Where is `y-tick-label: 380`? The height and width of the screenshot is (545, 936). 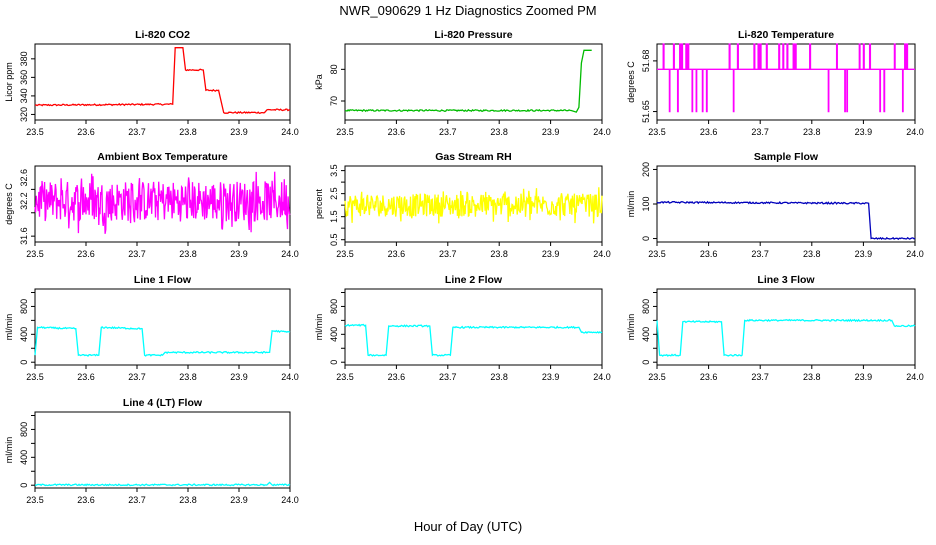 y-tick-label: 380 is located at coordinates (24, 58).